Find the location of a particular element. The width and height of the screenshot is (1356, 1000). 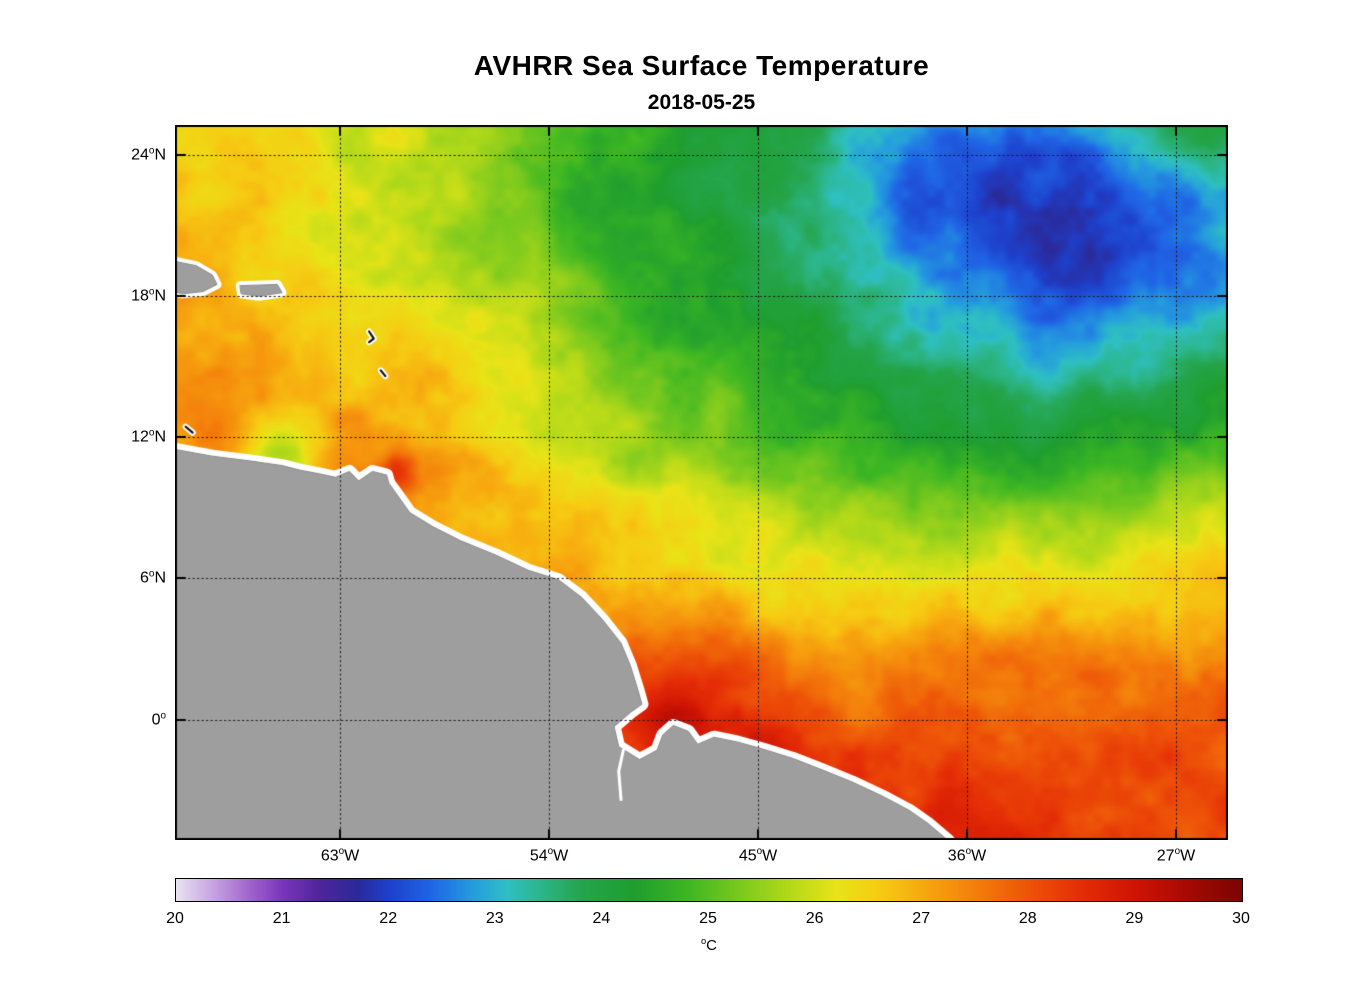

y-tick-label: 24oN is located at coordinates (148, 154).